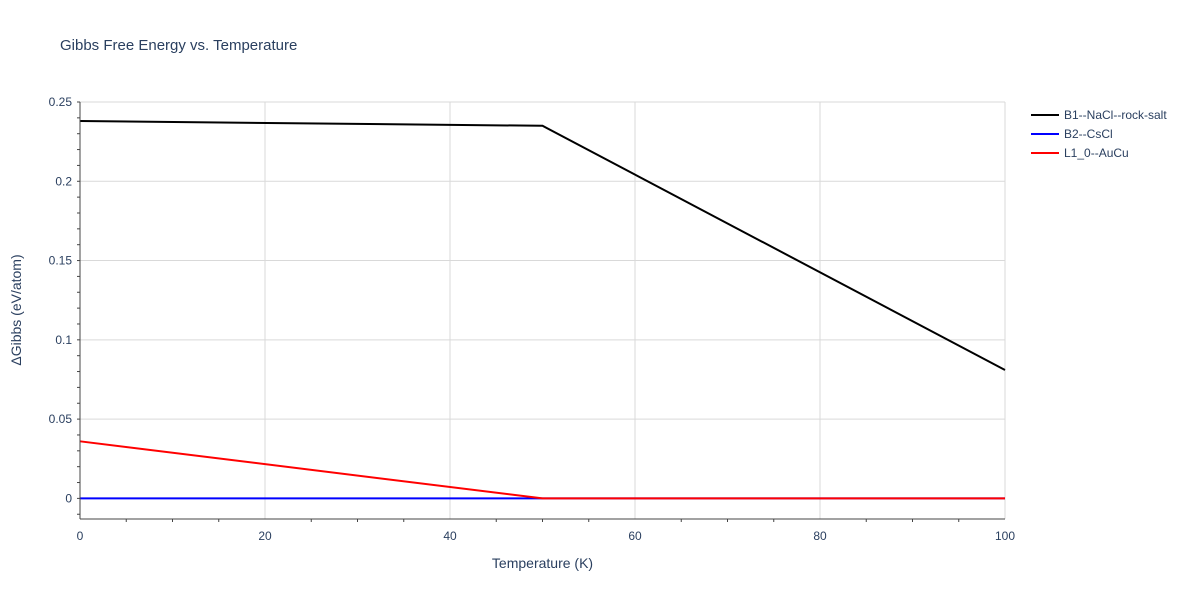  Describe the element at coordinates (178, 45) in the screenshot. I see `chart-title: Gibbs Free Energy vs. Temperature` at that location.